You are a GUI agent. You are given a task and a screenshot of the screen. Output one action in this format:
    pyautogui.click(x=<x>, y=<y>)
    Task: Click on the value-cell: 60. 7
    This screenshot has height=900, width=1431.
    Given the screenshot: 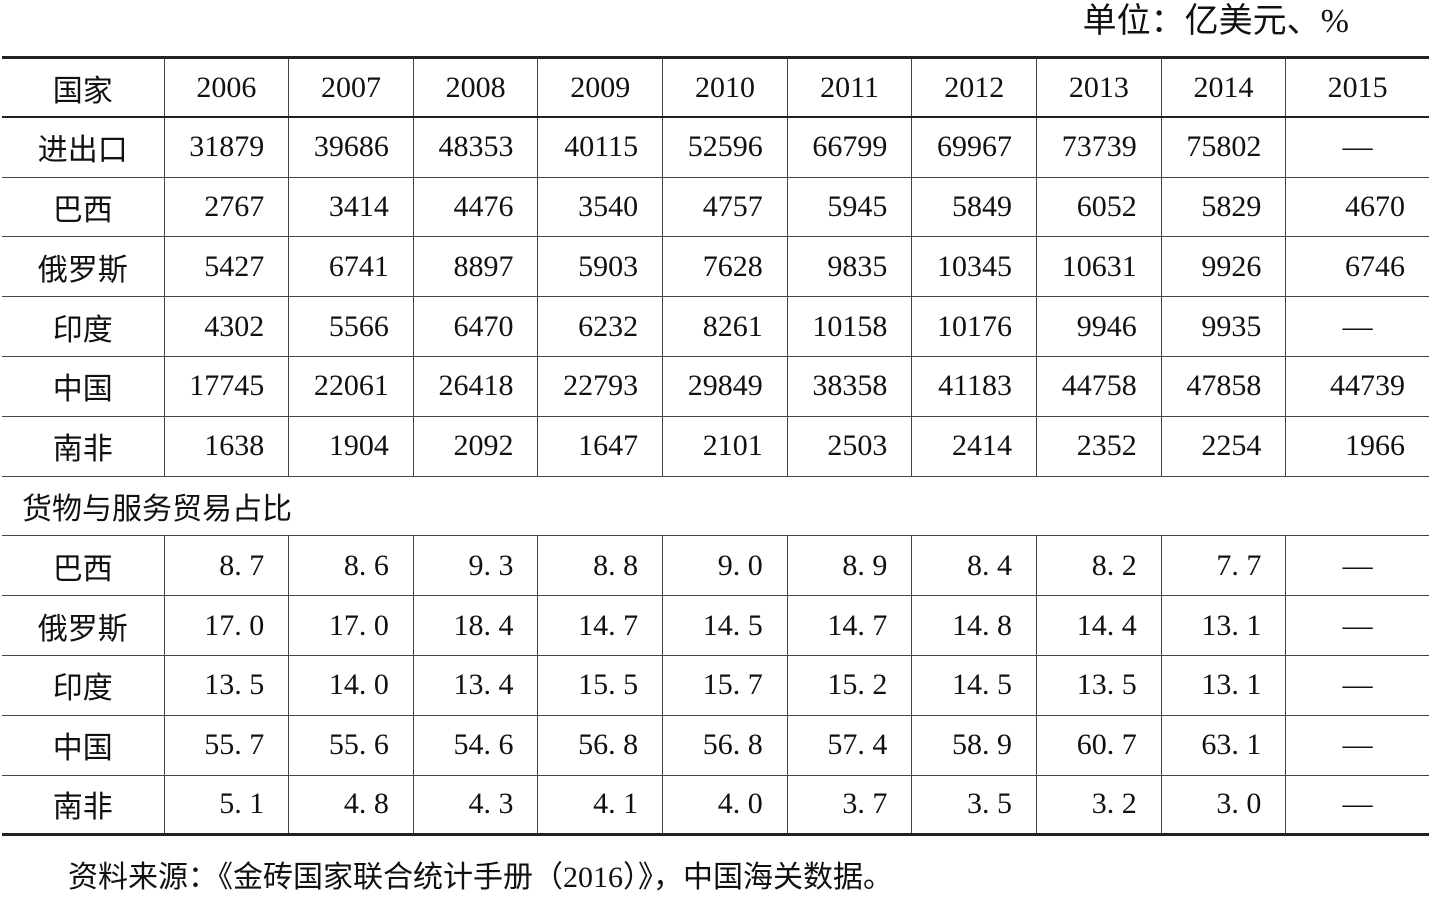 What is the action you would take?
    pyautogui.click(x=1099, y=745)
    